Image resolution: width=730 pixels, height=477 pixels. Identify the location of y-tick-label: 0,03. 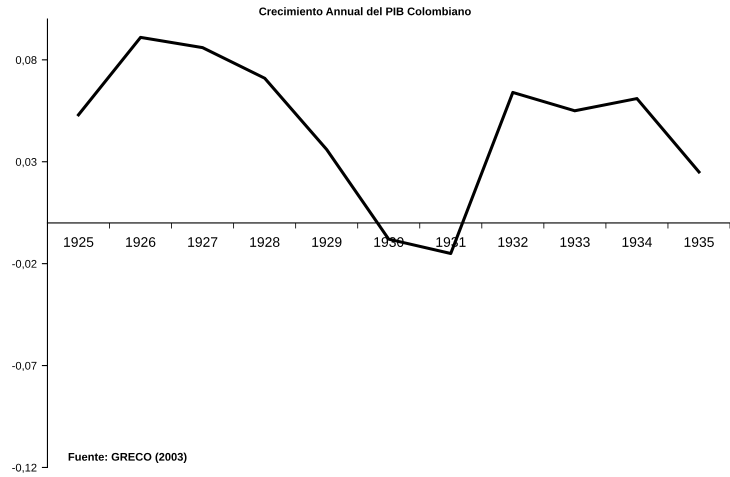
(26, 163).